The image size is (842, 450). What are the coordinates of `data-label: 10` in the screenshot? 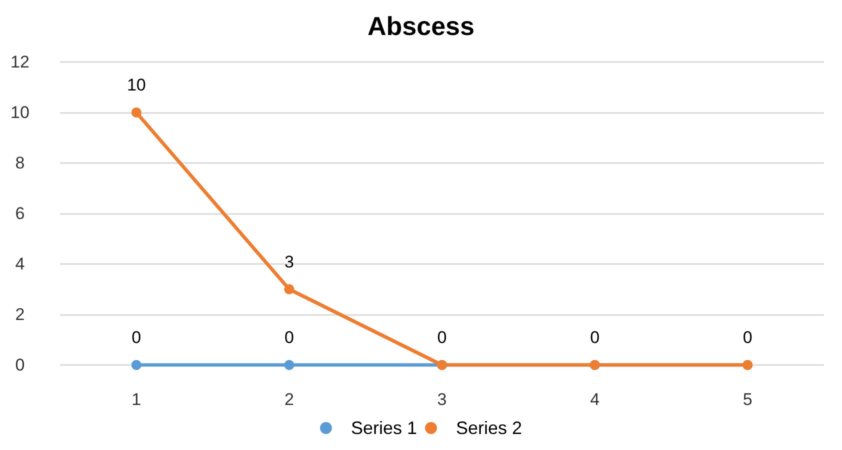 It's located at (136, 85).